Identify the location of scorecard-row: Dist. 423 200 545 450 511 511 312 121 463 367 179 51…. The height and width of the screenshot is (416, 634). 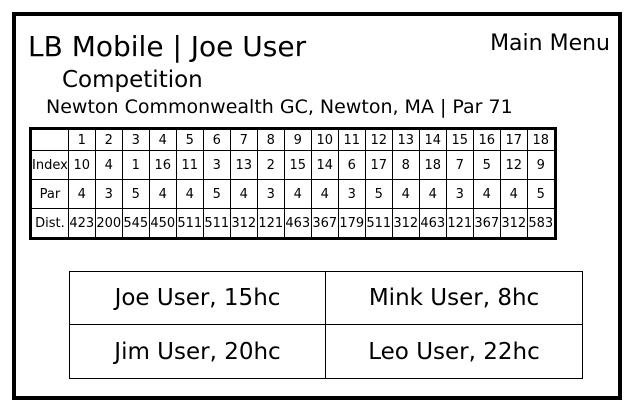
(293, 223).